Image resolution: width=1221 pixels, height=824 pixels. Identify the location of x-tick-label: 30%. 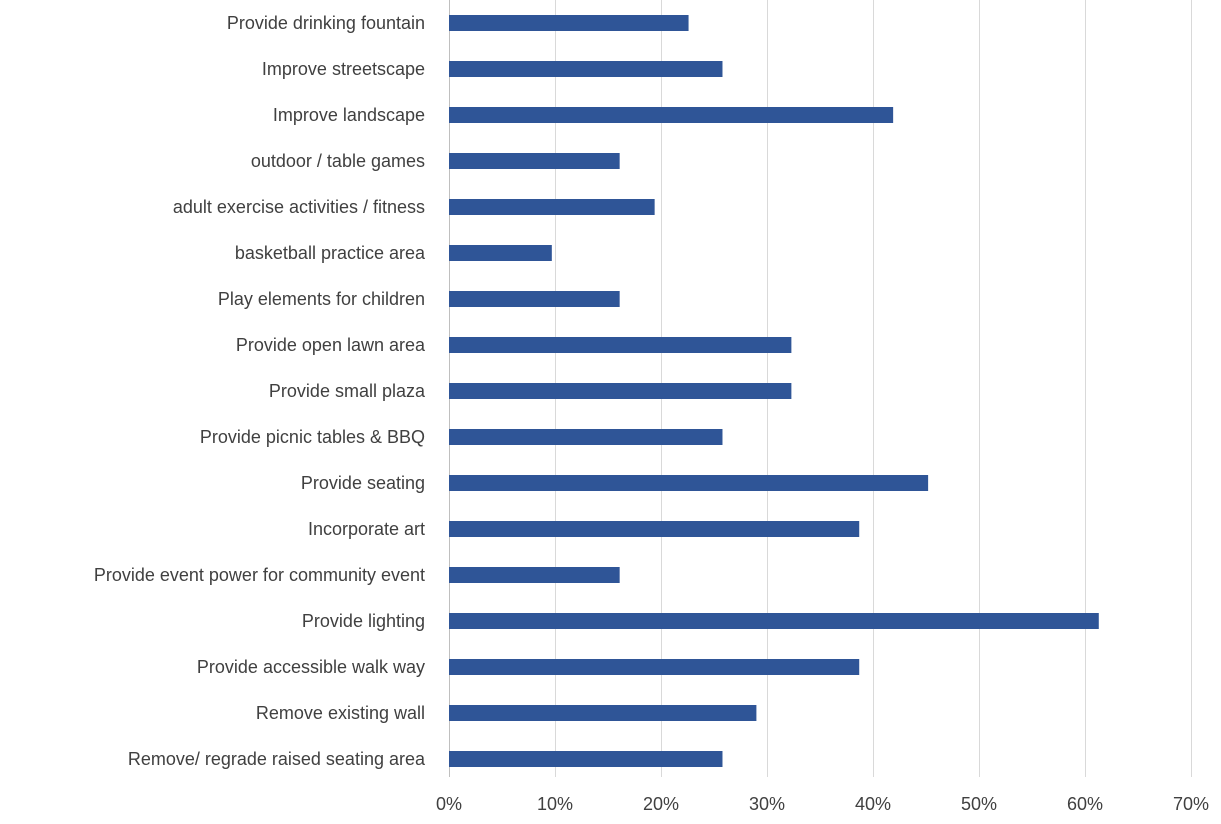
(767, 804).